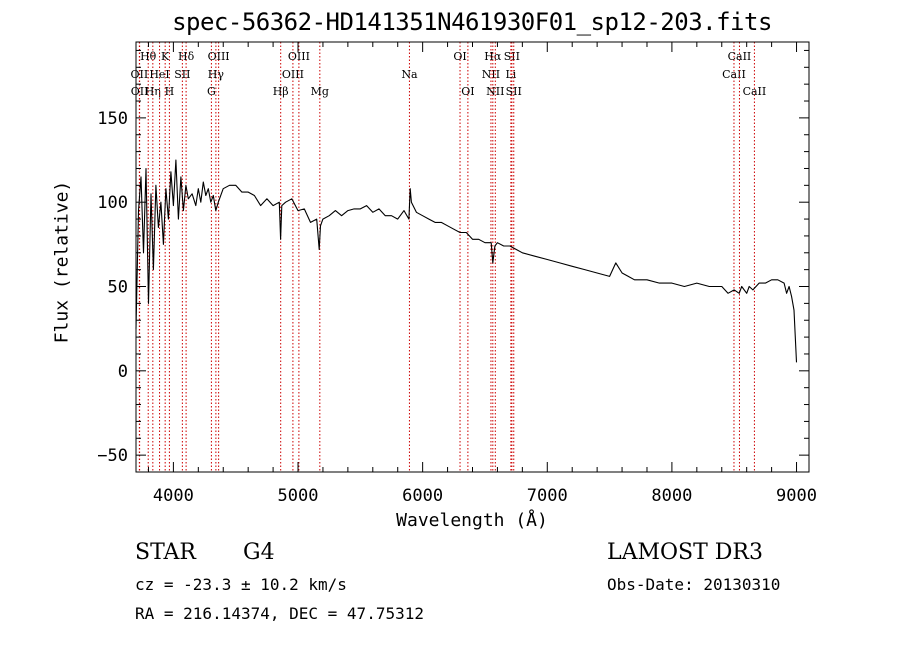  Describe the element at coordinates (279, 613) in the screenshot. I see `ra-dec: RA = 216.14374, DEC = 47.75312` at that location.